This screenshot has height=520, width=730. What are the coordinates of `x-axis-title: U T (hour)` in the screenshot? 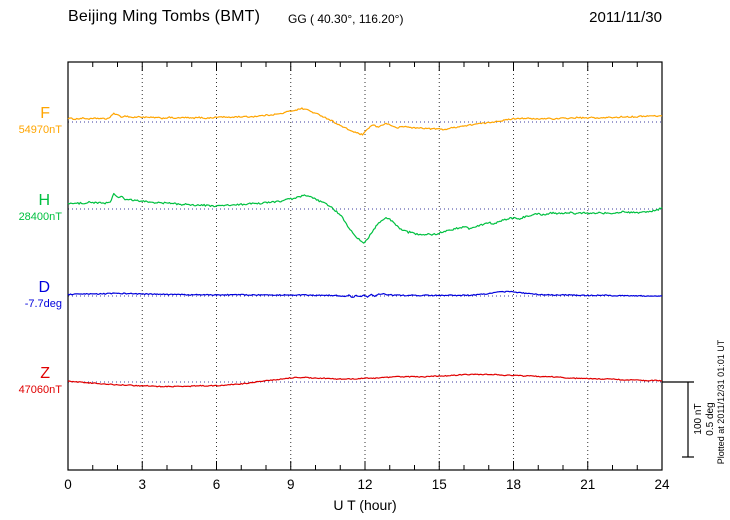 It's located at (365, 505).